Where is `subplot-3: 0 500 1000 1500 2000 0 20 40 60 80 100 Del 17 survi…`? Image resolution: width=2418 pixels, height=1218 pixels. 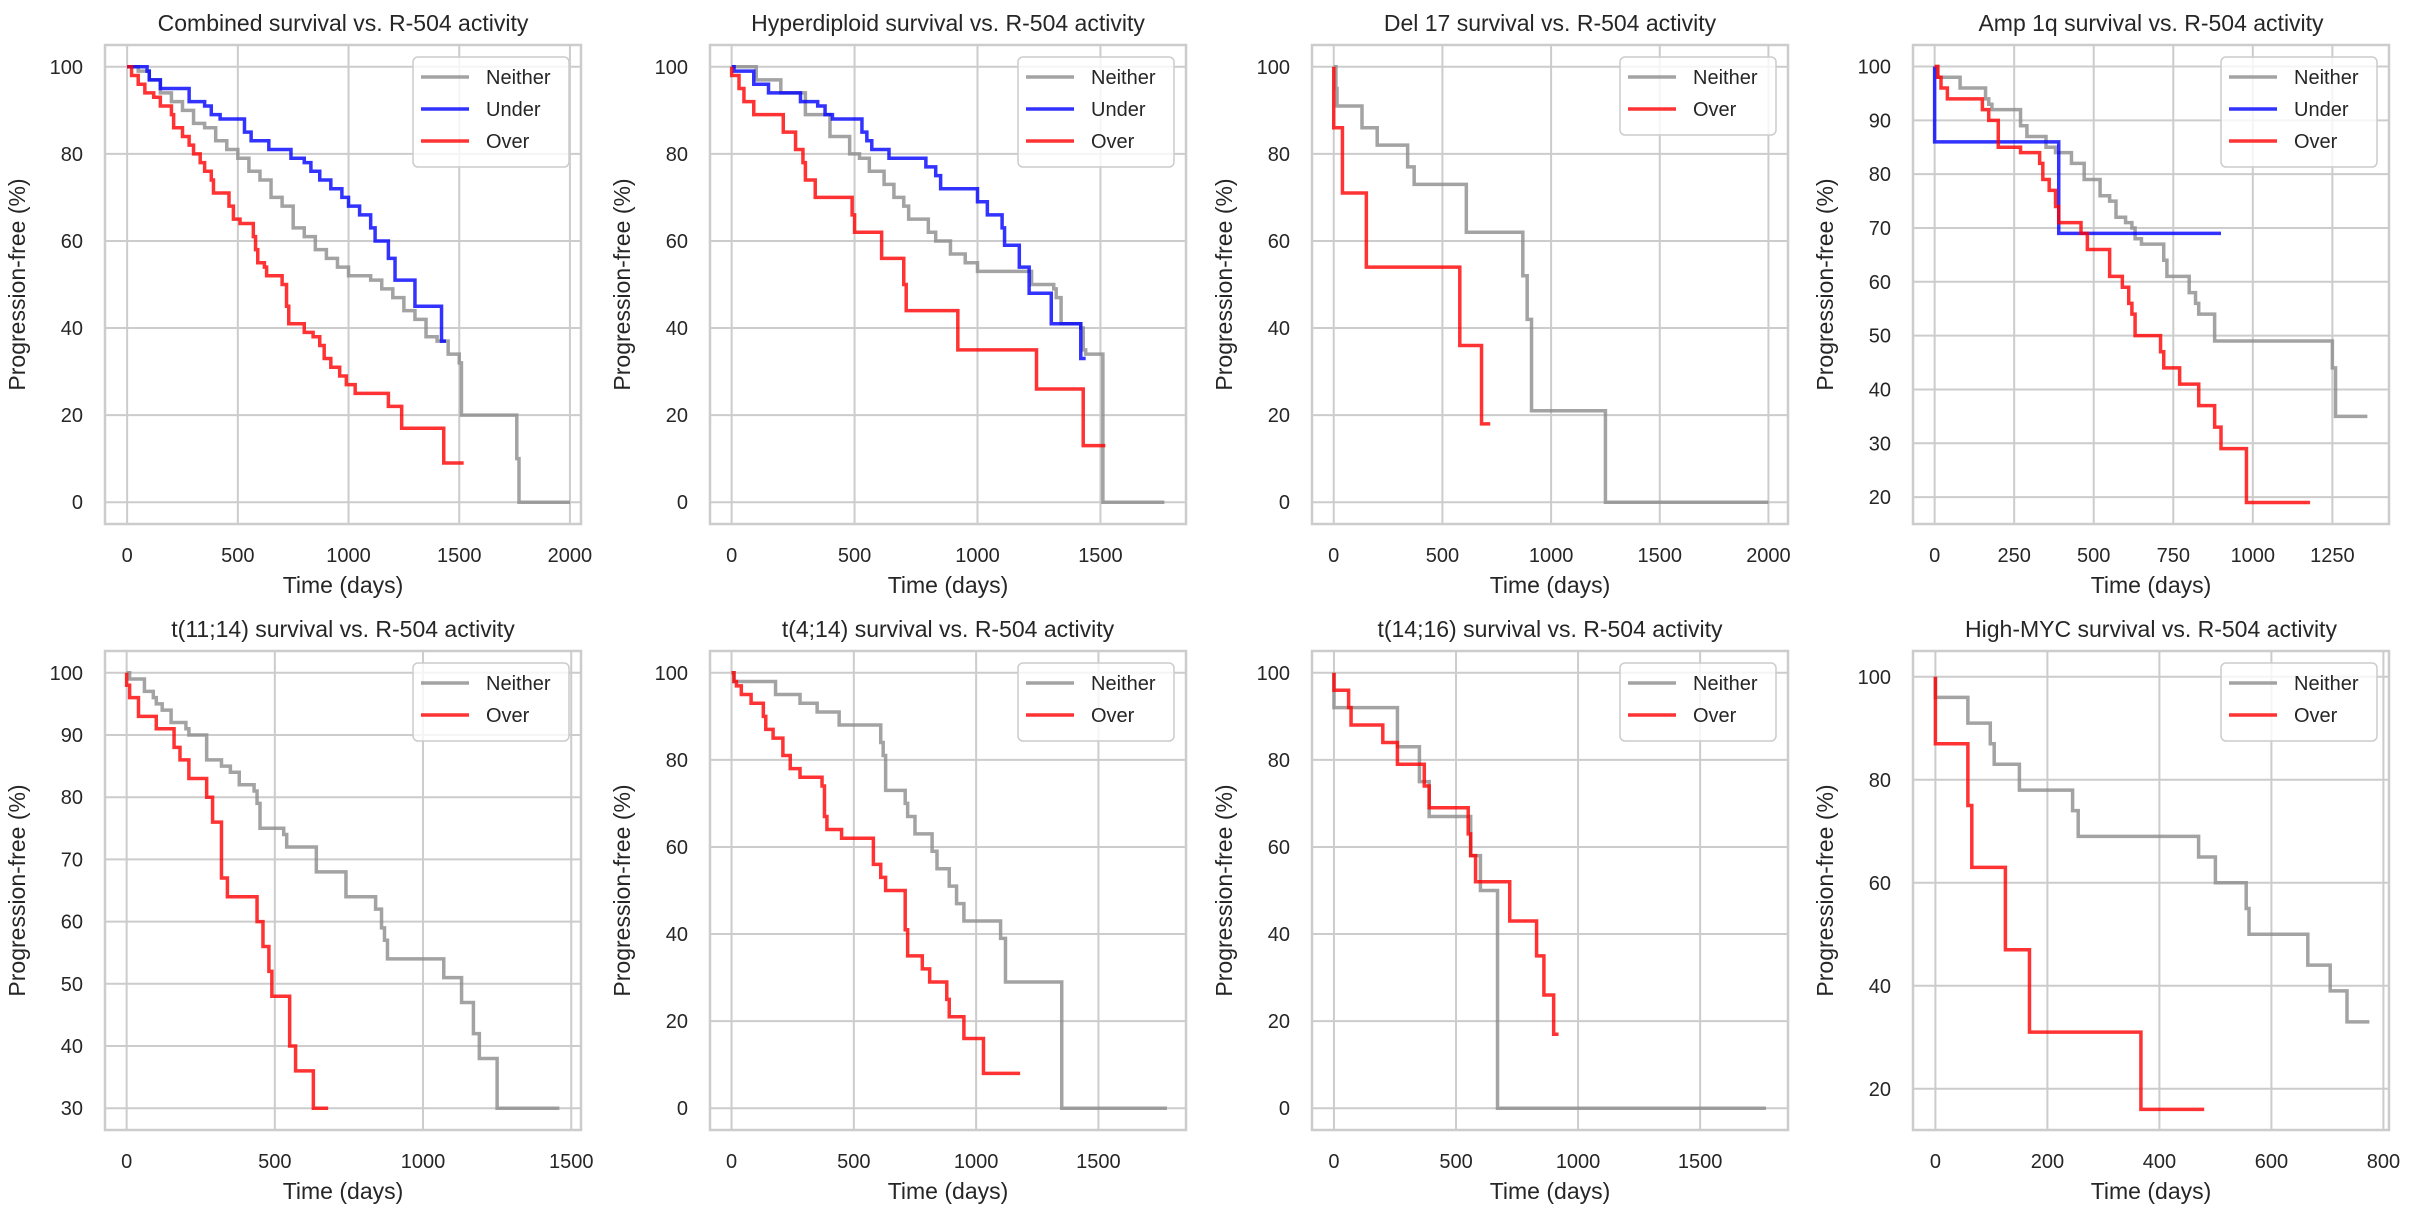 subplot-3: 0 500 1000 1500 2000 0 20 40 60 80 100 Del 17 survi… is located at coordinates (1501, 304).